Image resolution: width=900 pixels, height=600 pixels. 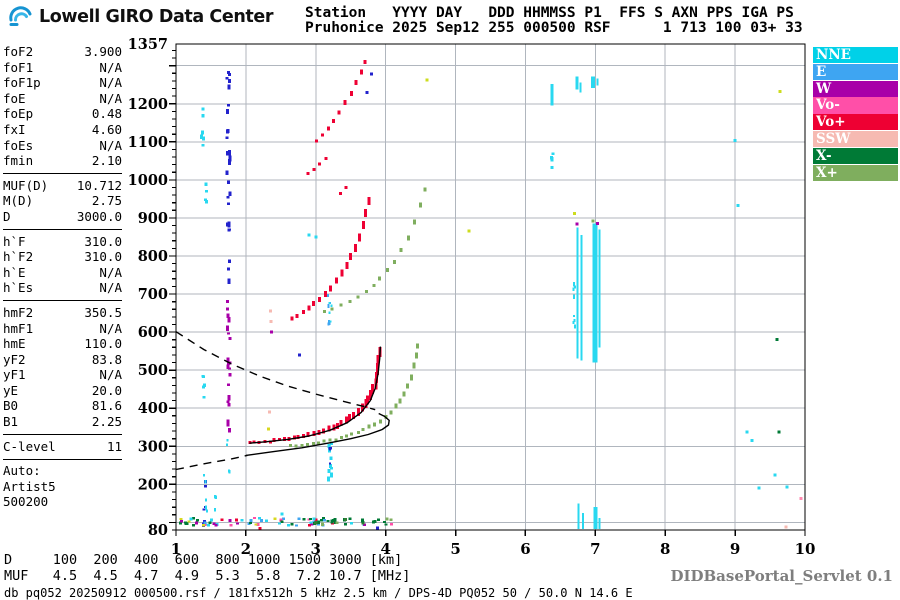 I want to click on param-label: foEs, so click(x=18, y=145).